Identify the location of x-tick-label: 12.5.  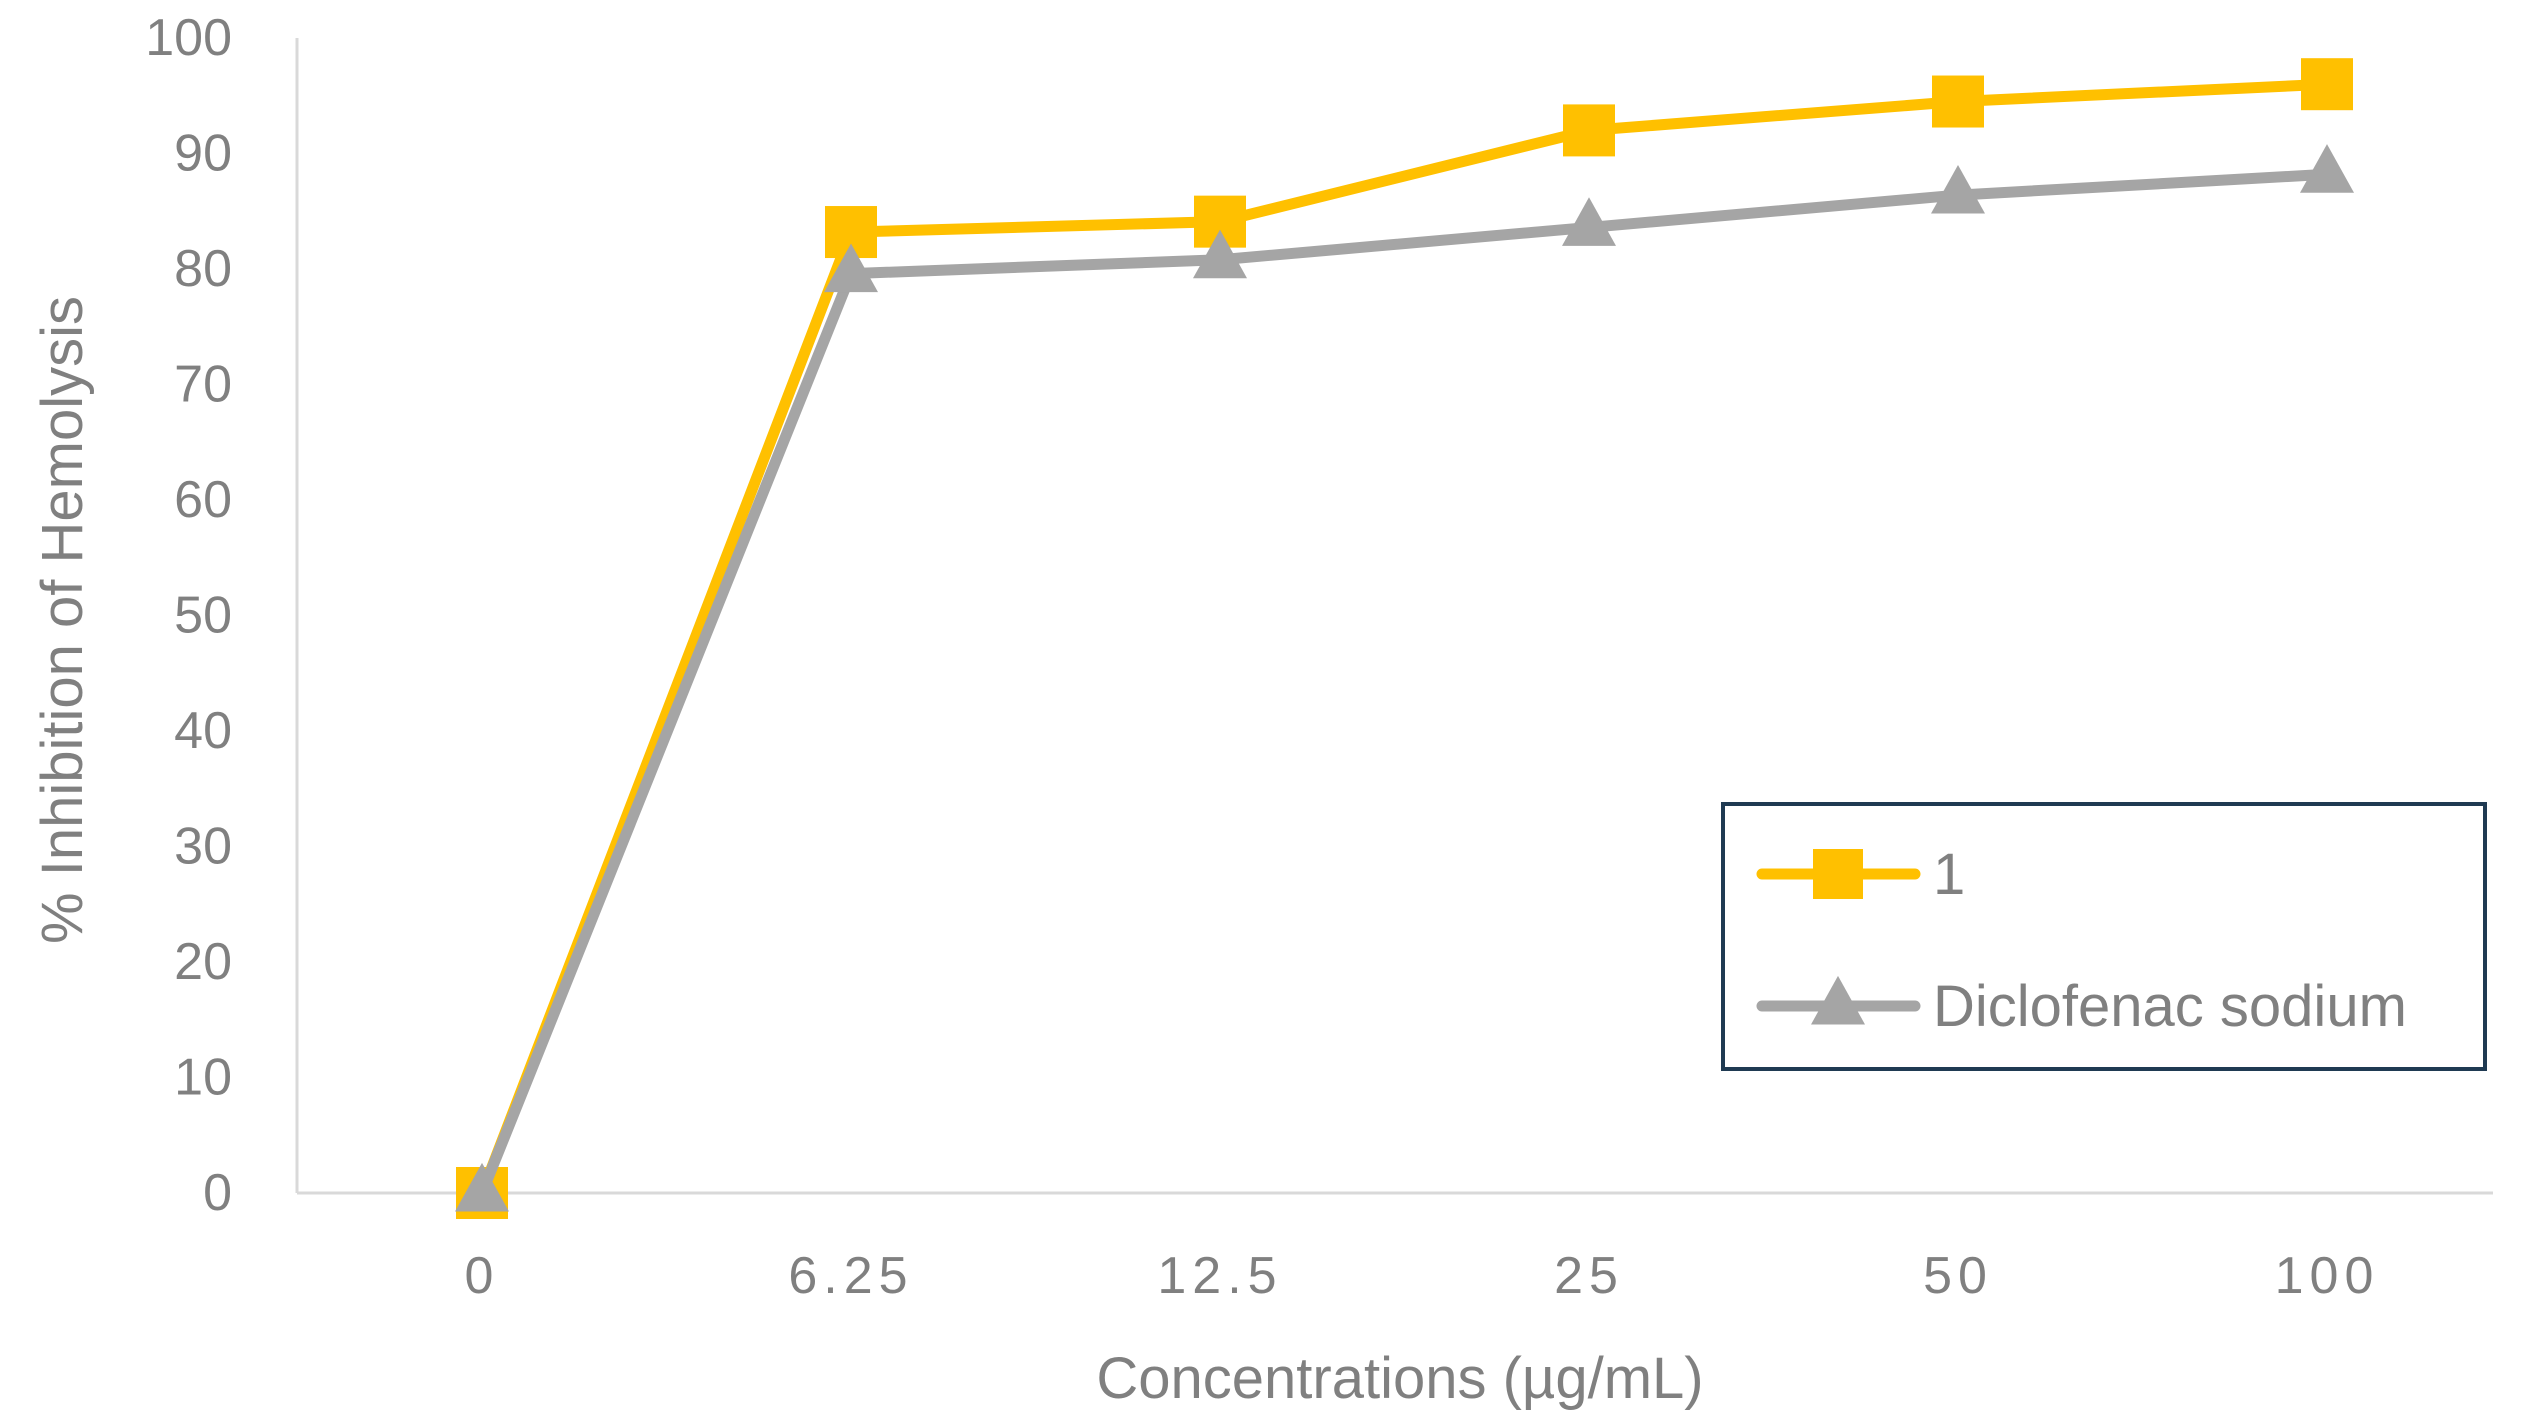
(1219, 1276).